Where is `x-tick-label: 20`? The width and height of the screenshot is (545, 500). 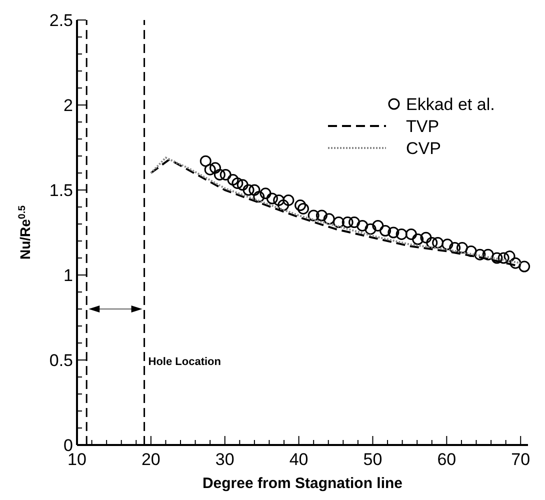
x-tick-label: 20 is located at coordinates (150, 459).